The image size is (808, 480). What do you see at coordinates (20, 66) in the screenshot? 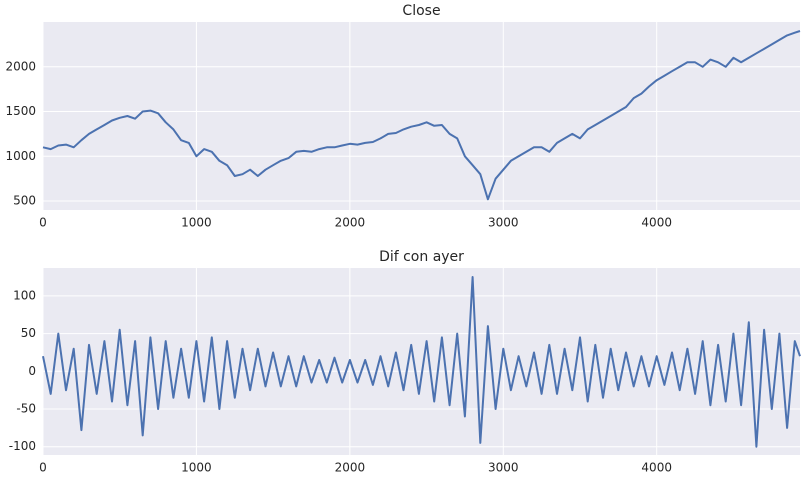
I see `y-tick-label: 2000` at bounding box center [20, 66].